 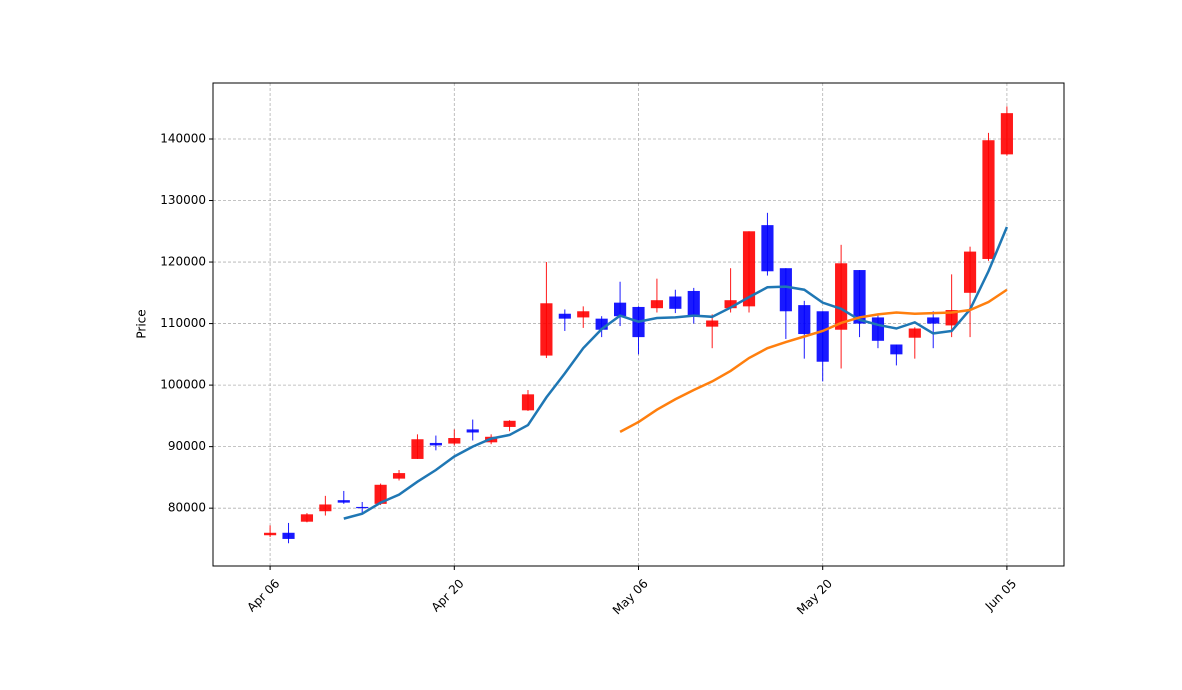 I want to click on y-tick-label: 100000, so click(x=183, y=385).